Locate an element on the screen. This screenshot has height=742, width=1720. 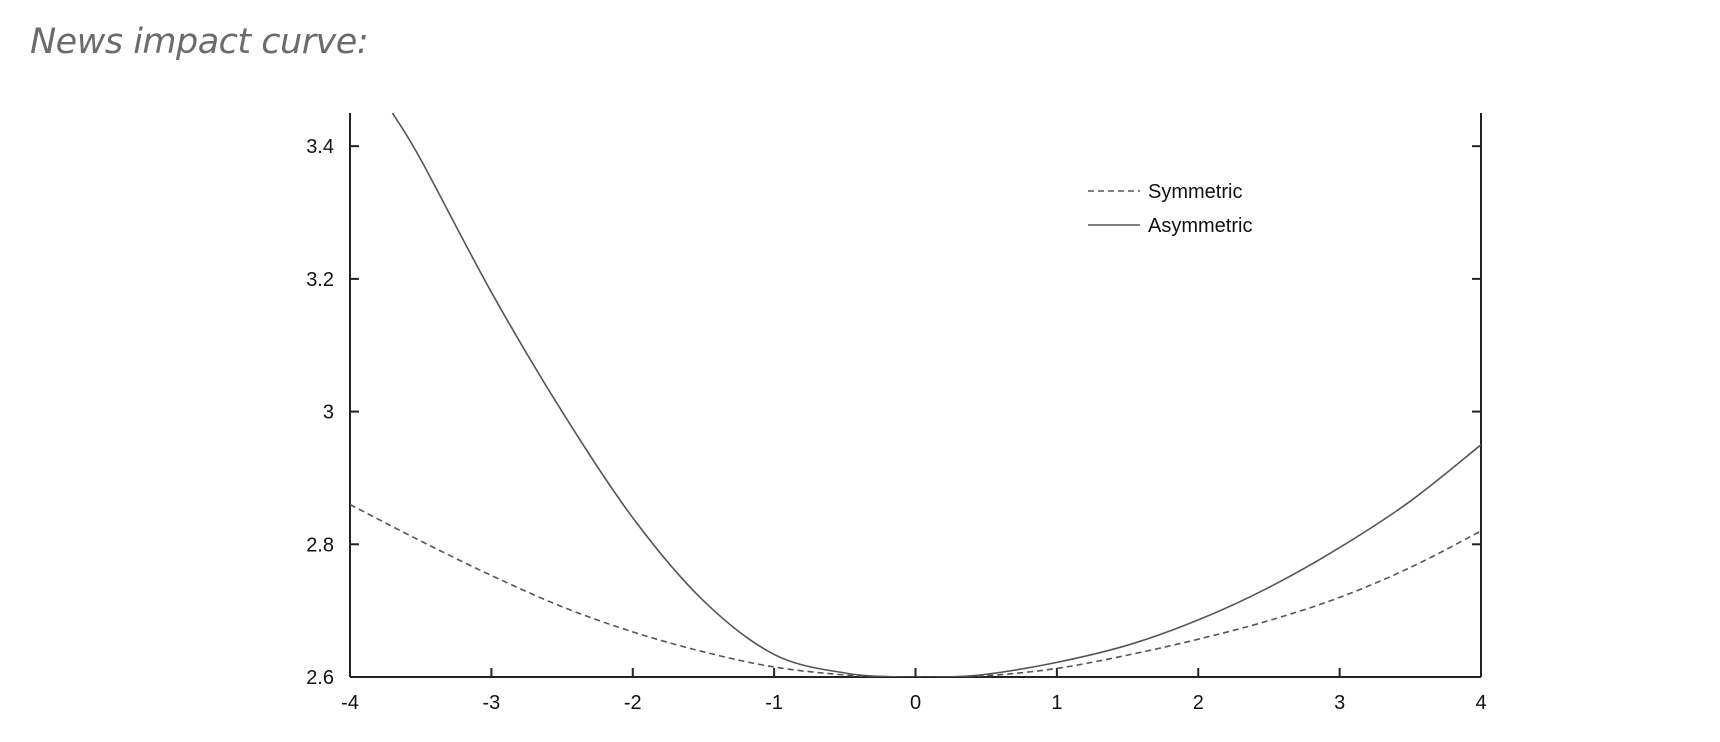
x-tick-label: -1 is located at coordinates (774, 703).